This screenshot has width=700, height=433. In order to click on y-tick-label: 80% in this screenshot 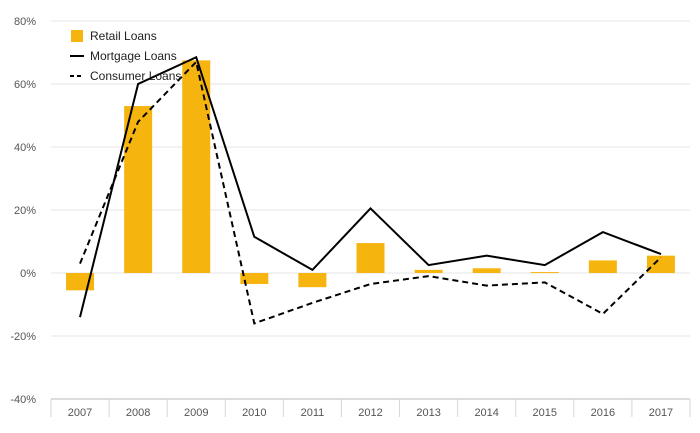, I will do `click(25, 22)`.